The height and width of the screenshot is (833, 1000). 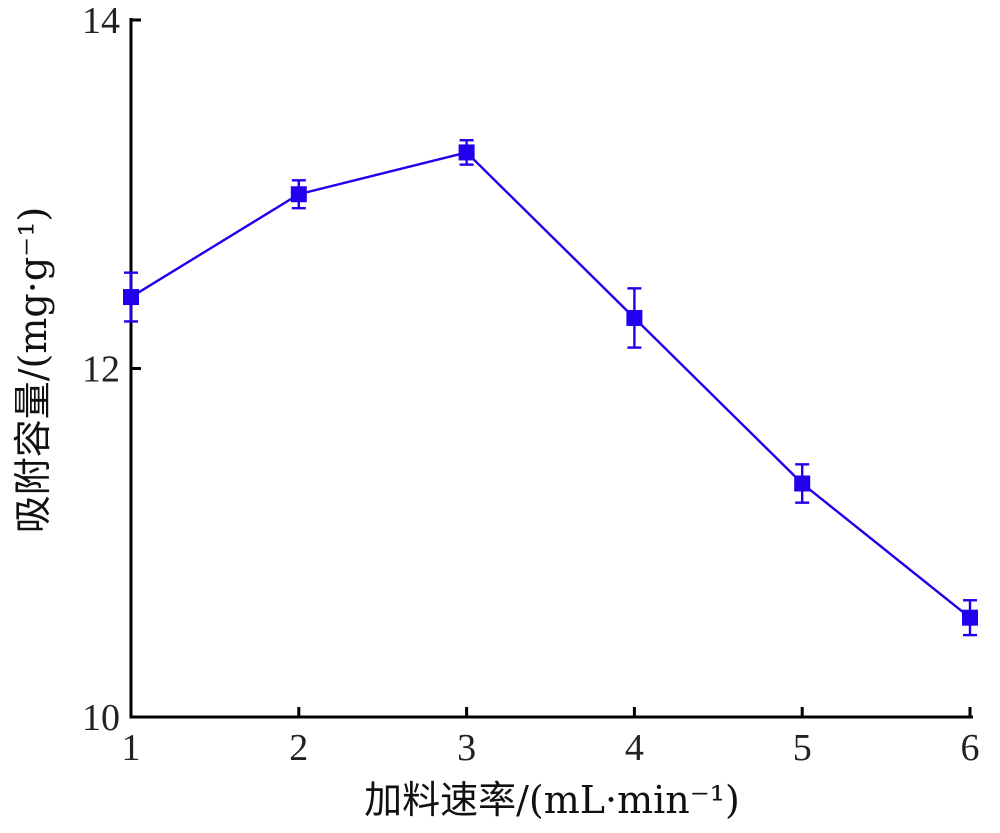 What do you see at coordinates (101, 21) in the screenshot?
I see `y-tick-label: 14` at bounding box center [101, 21].